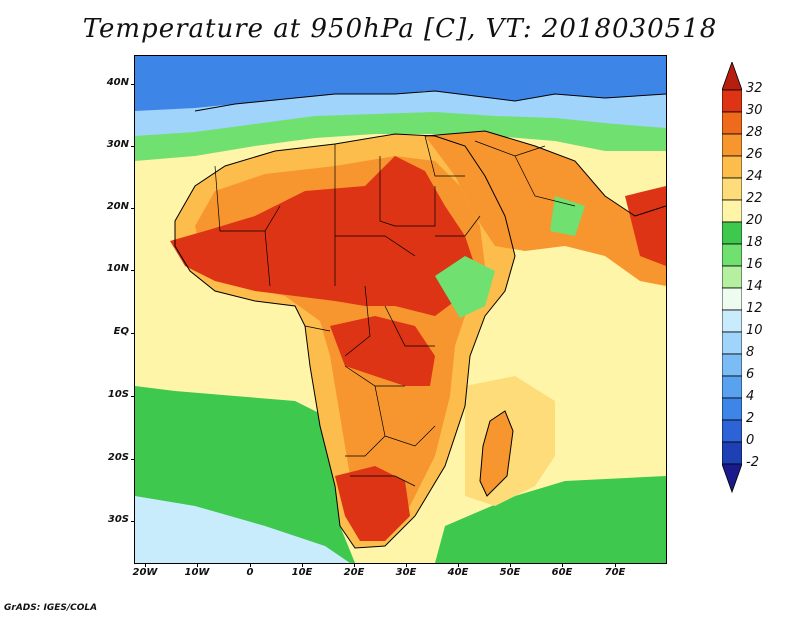  What do you see at coordinates (754, 176) in the screenshot?
I see `colorbar-label: 24` at bounding box center [754, 176].